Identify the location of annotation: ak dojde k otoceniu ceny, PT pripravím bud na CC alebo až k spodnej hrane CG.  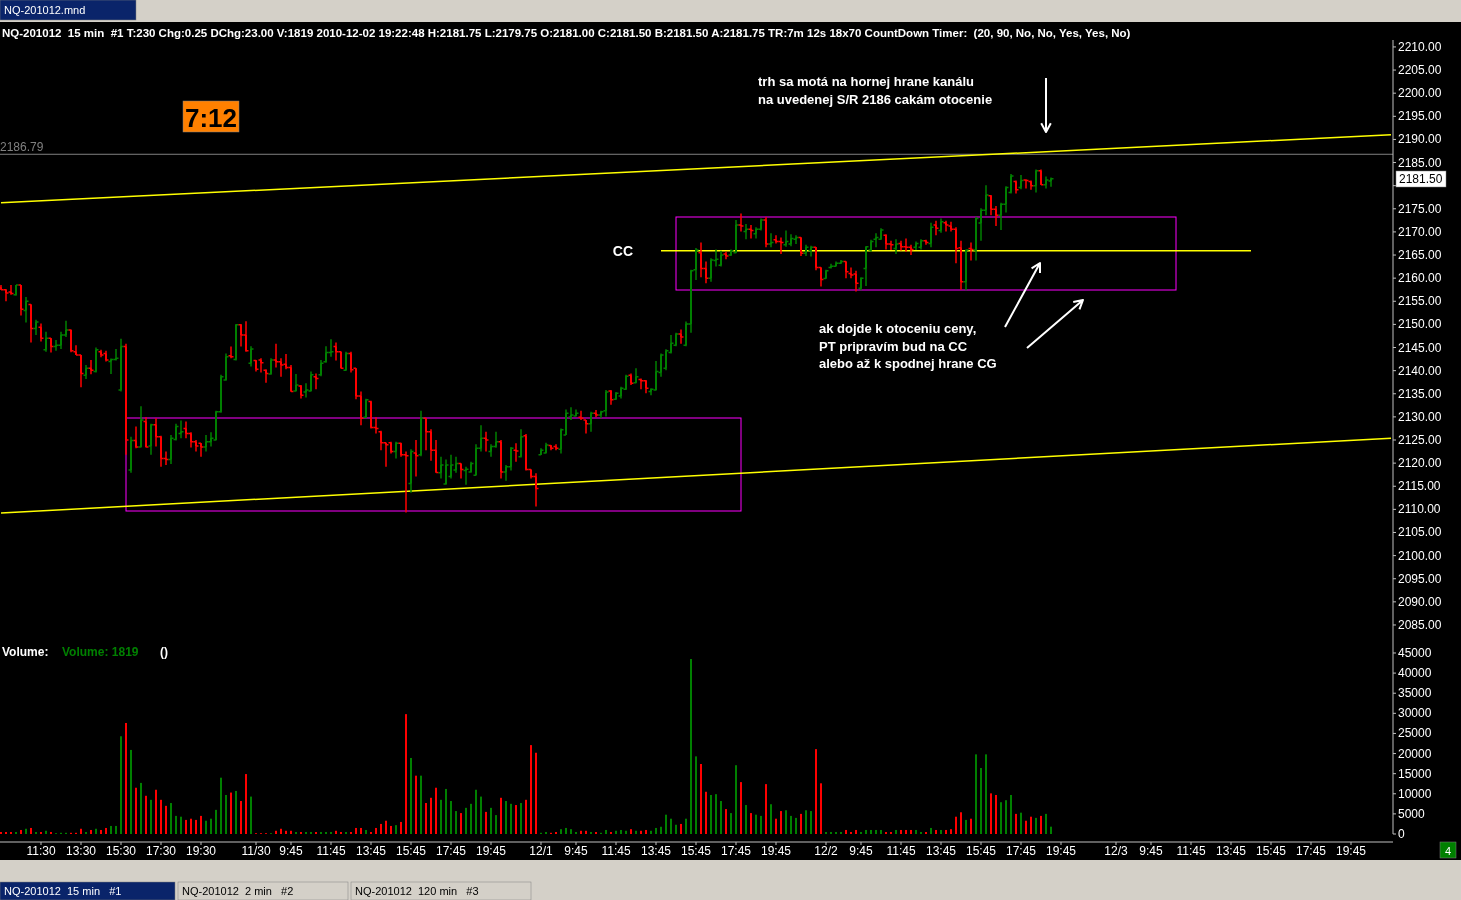
(908, 346).